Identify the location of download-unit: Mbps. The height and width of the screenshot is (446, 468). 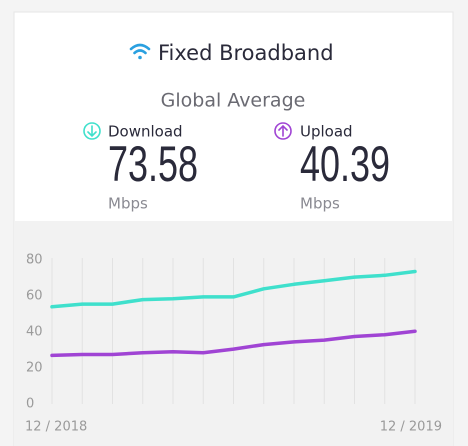
(128, 204).